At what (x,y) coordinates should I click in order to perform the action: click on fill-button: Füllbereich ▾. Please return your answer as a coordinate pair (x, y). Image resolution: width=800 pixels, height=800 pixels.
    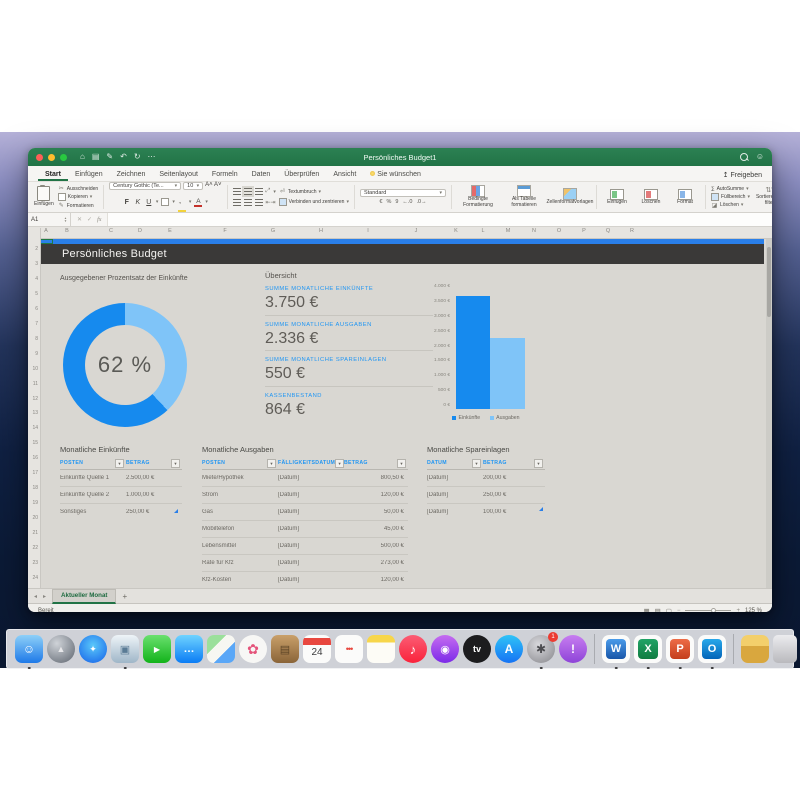
    Looking at the image, I should click on (730, 196).